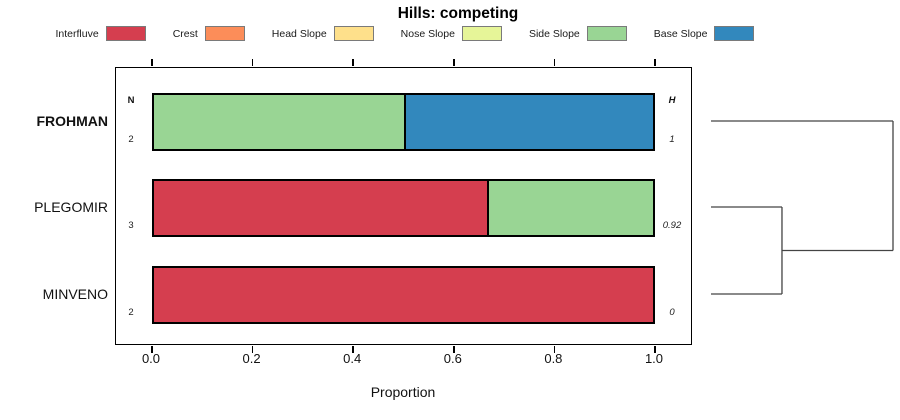 This screenshot has height=420, width=900. I want to click on legend-swatch-base-slope, so click(734, 33).